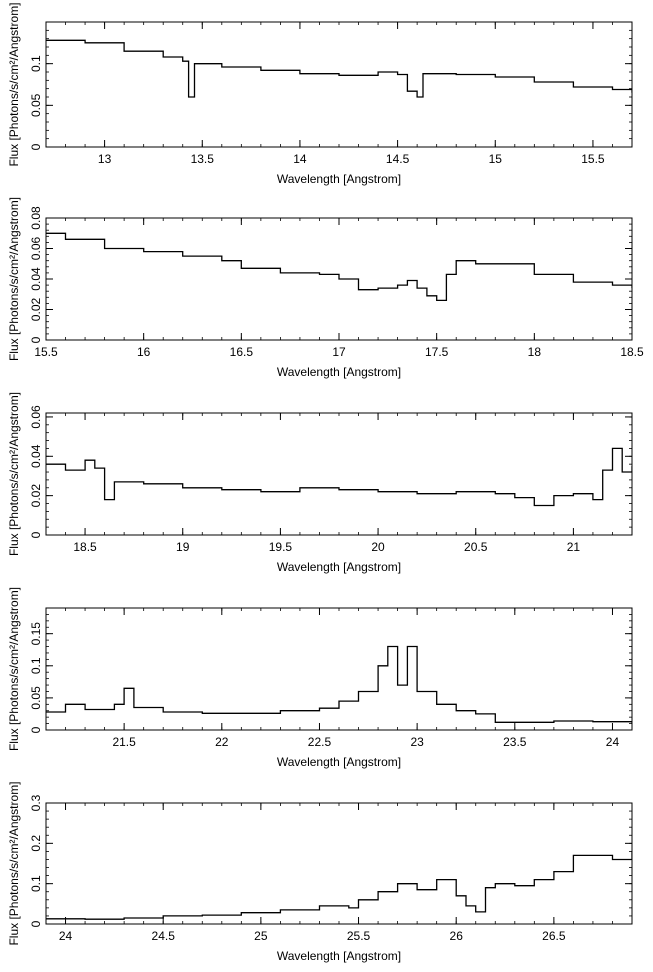 The height and width of the screenshot is (972, 653). I want to click on x-tick-label: 14, so click(300, 159).